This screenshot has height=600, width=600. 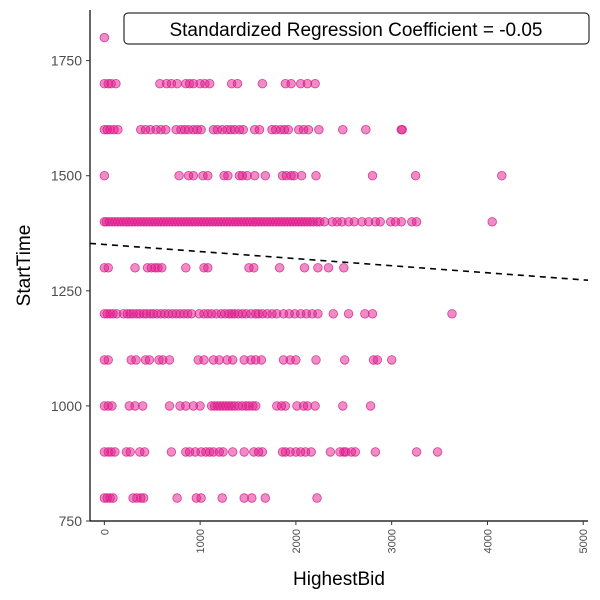 I want to click on x-tick-label: 3000, so click(x=393, y=541).